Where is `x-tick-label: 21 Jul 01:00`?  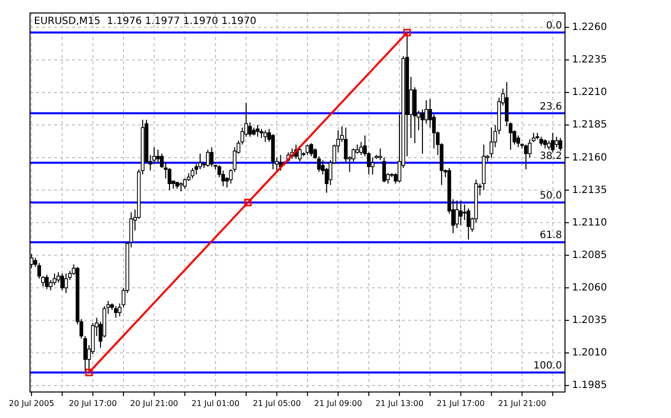
x-tick-label: 21 Jul 01:00 is located at coordinates (215, 403).